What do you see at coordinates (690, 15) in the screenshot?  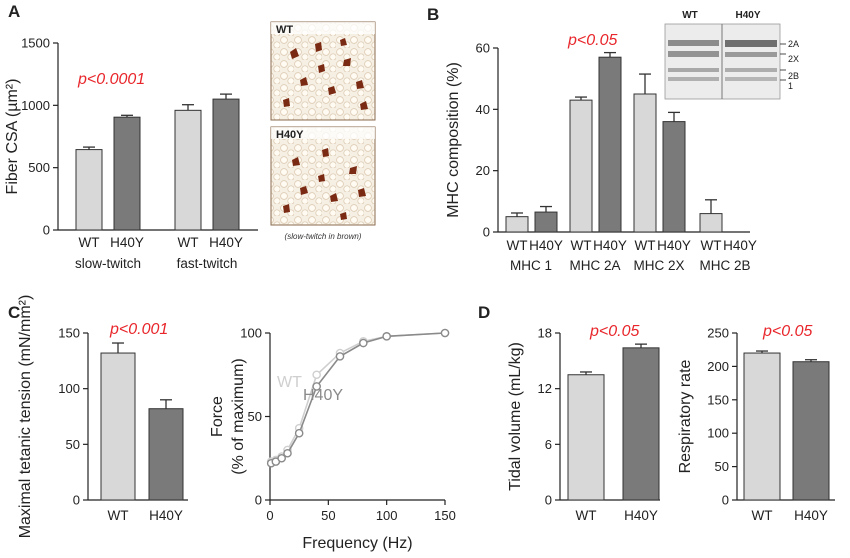 I see `gel-label-wt: WT` at bounding box center [690, 15].